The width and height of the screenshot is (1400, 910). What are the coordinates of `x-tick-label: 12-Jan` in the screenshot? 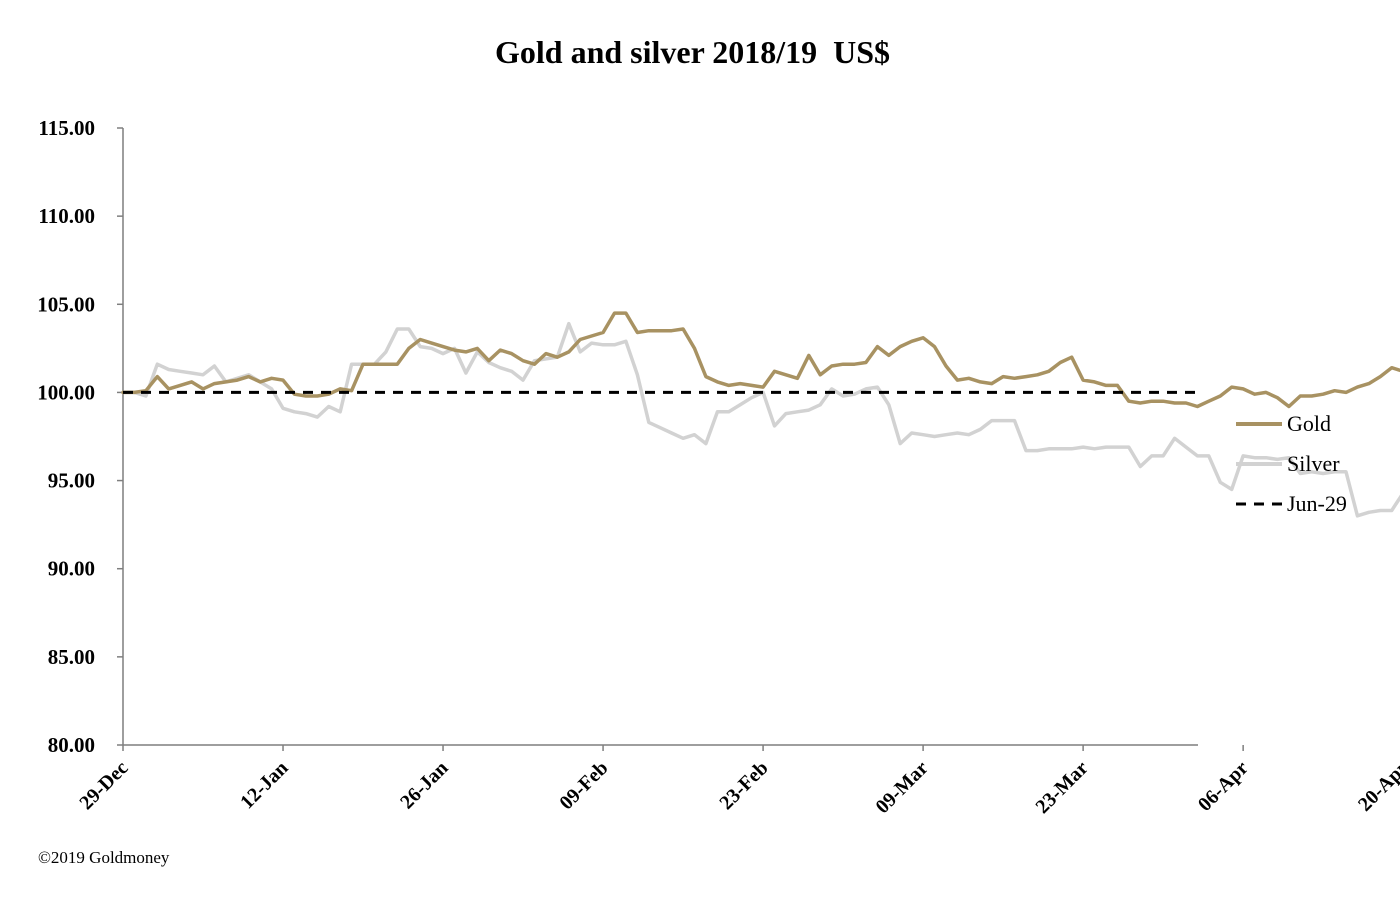 It's located at (264, 785).